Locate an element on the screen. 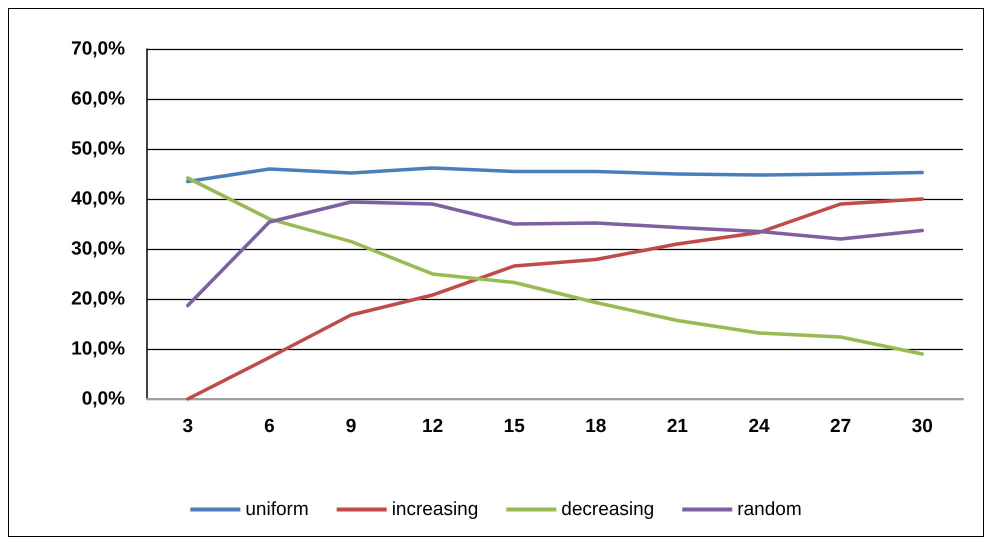 Image resolution: width=994 pixels, height=547 pixels. y-tick-label: 20,0% is located at coordinates (98, 299).